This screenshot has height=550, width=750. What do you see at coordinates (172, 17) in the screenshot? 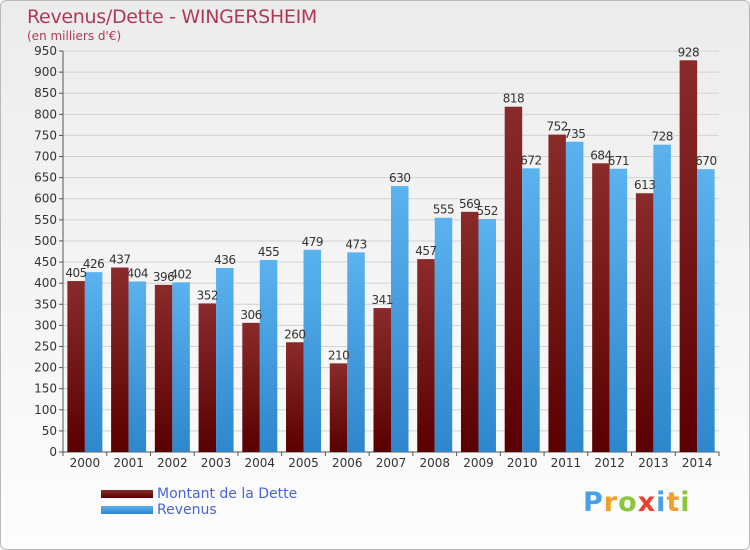
I see `chart-title: Revenus/Dette - WINGERSHEIM` at bounding box center [172, 17].